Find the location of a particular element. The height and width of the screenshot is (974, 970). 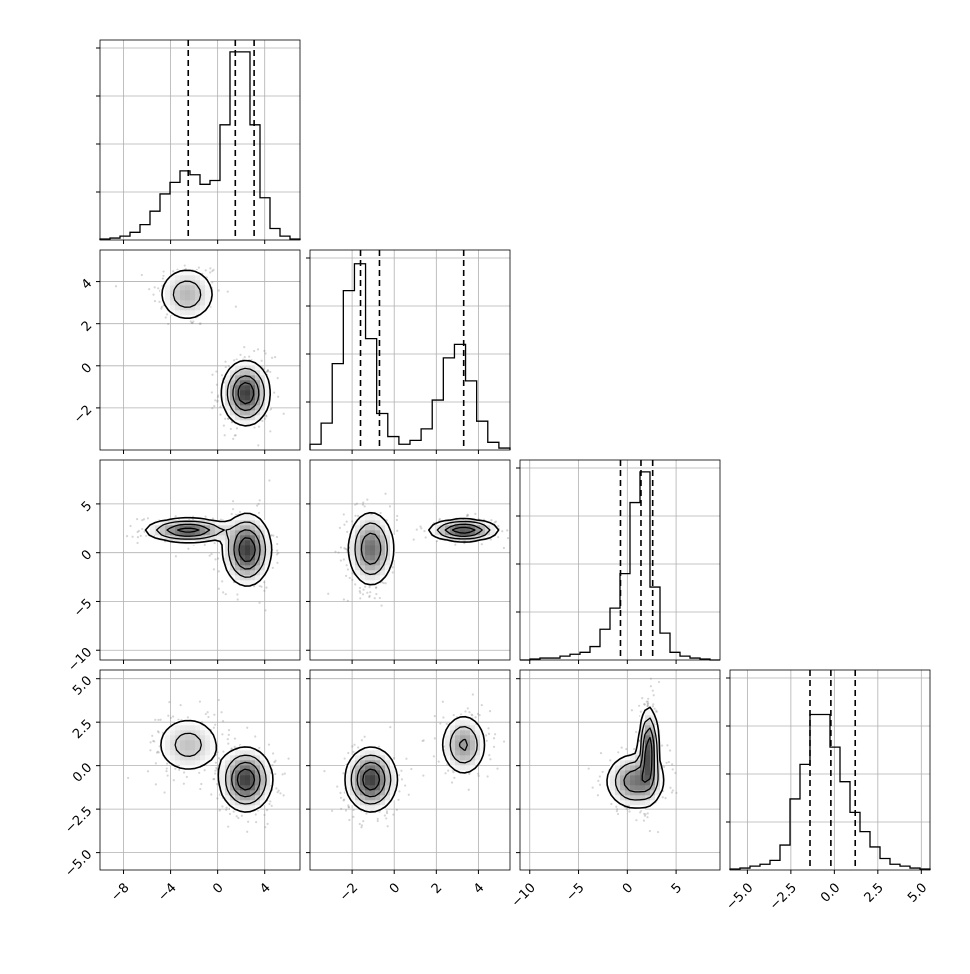

x-tick-label-2-1: −5 is located at coordinates (575, 892).